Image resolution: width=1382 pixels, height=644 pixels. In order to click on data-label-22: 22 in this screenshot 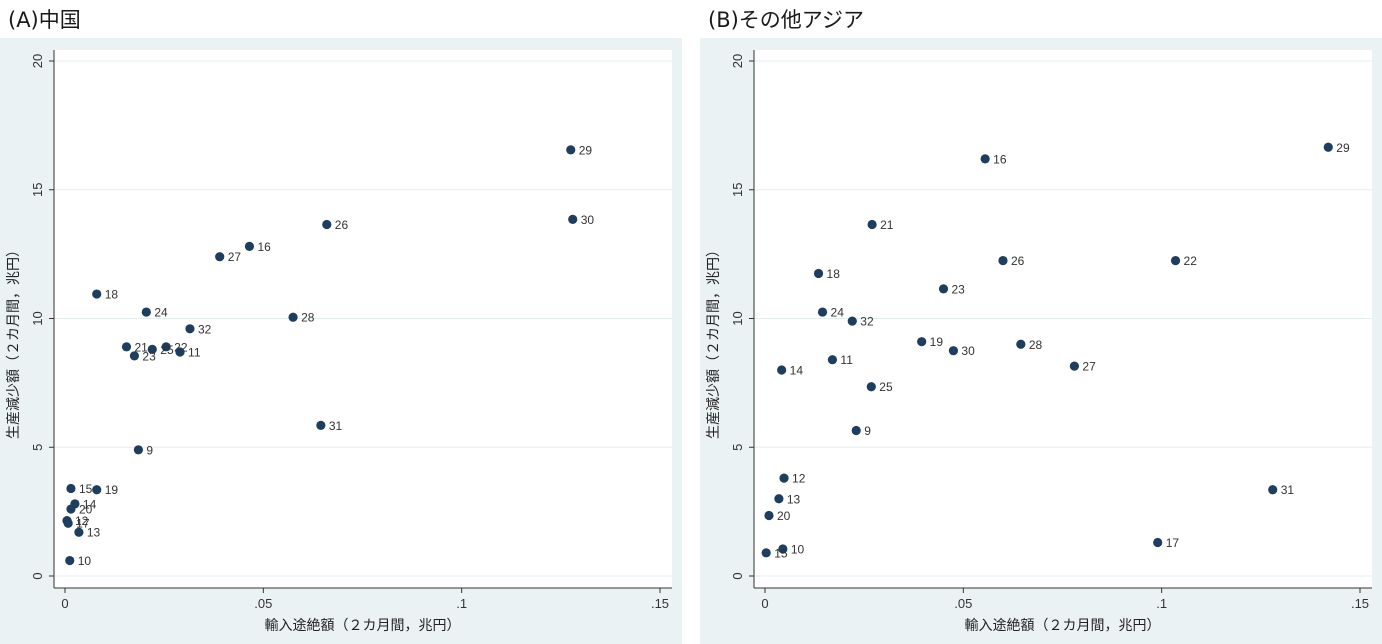, I will do `click(1191, 261)`.